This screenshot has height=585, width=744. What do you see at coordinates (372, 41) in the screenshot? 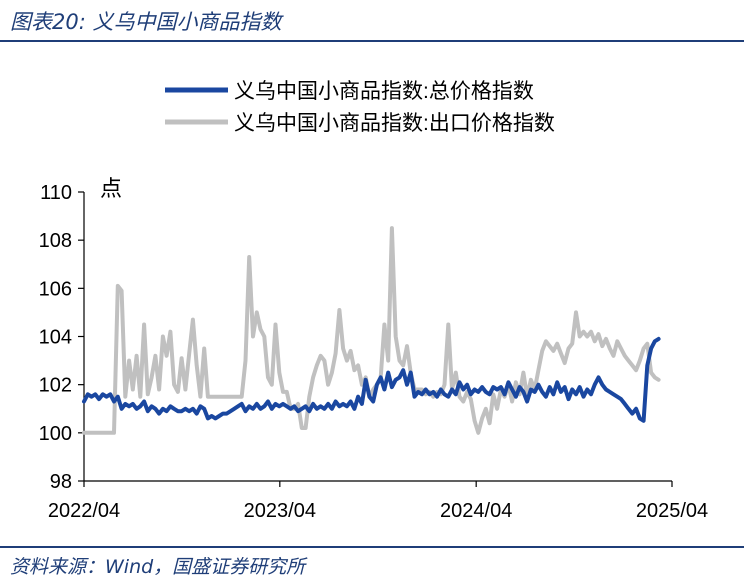
I see `title-rule` at bounding box center [372, 41].